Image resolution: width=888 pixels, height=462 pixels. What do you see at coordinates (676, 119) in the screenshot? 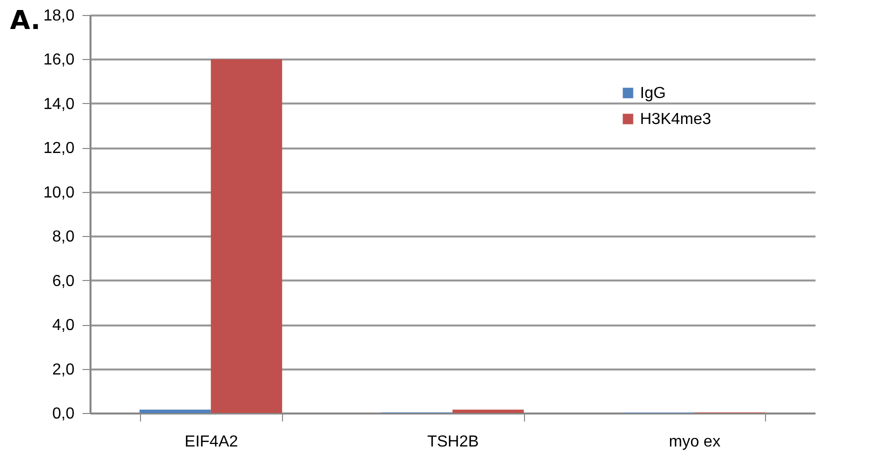
I see `legend-label: H3K4me3` at bounding box center [676, 119].